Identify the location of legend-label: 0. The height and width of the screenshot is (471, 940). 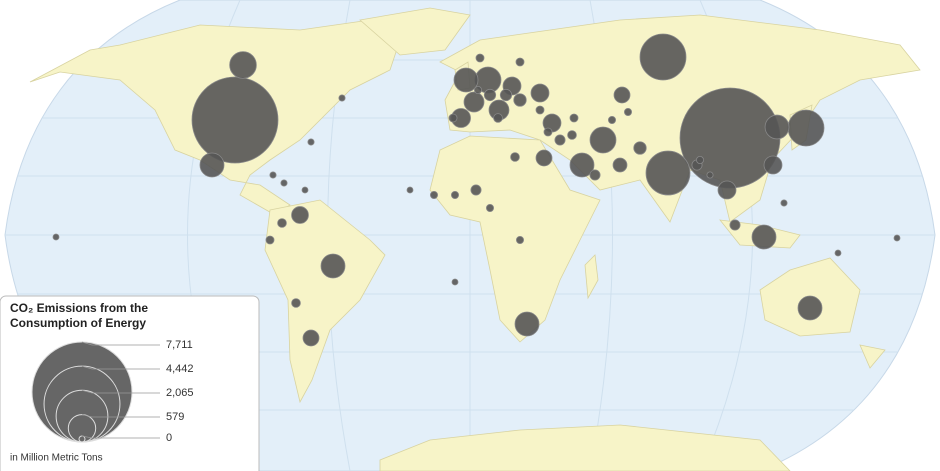
(169, 438).